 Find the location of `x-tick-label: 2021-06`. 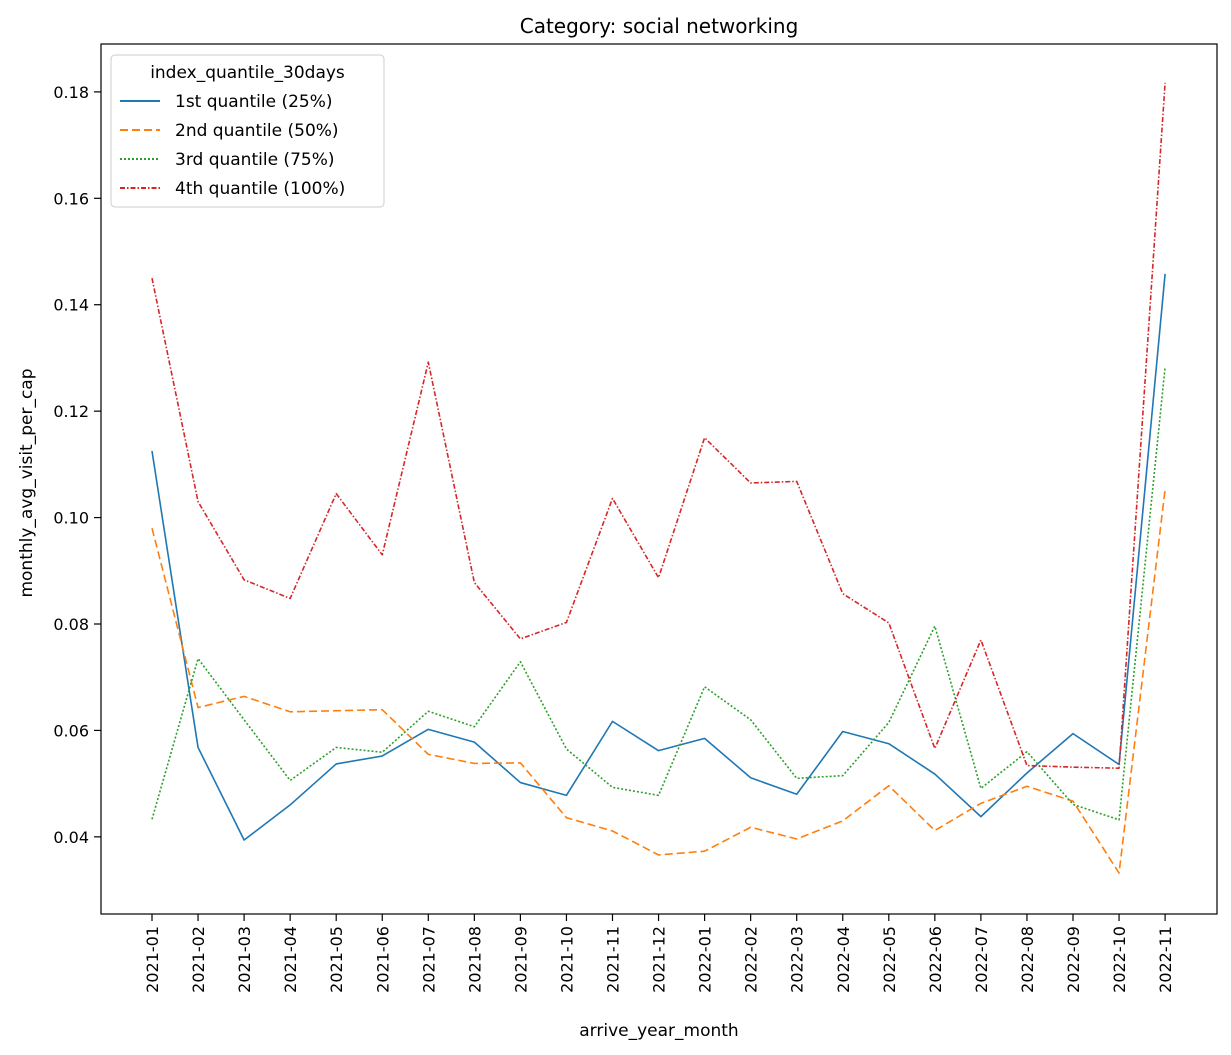

x-tick-label: 2021-06 is located at coordinates (382, 959).